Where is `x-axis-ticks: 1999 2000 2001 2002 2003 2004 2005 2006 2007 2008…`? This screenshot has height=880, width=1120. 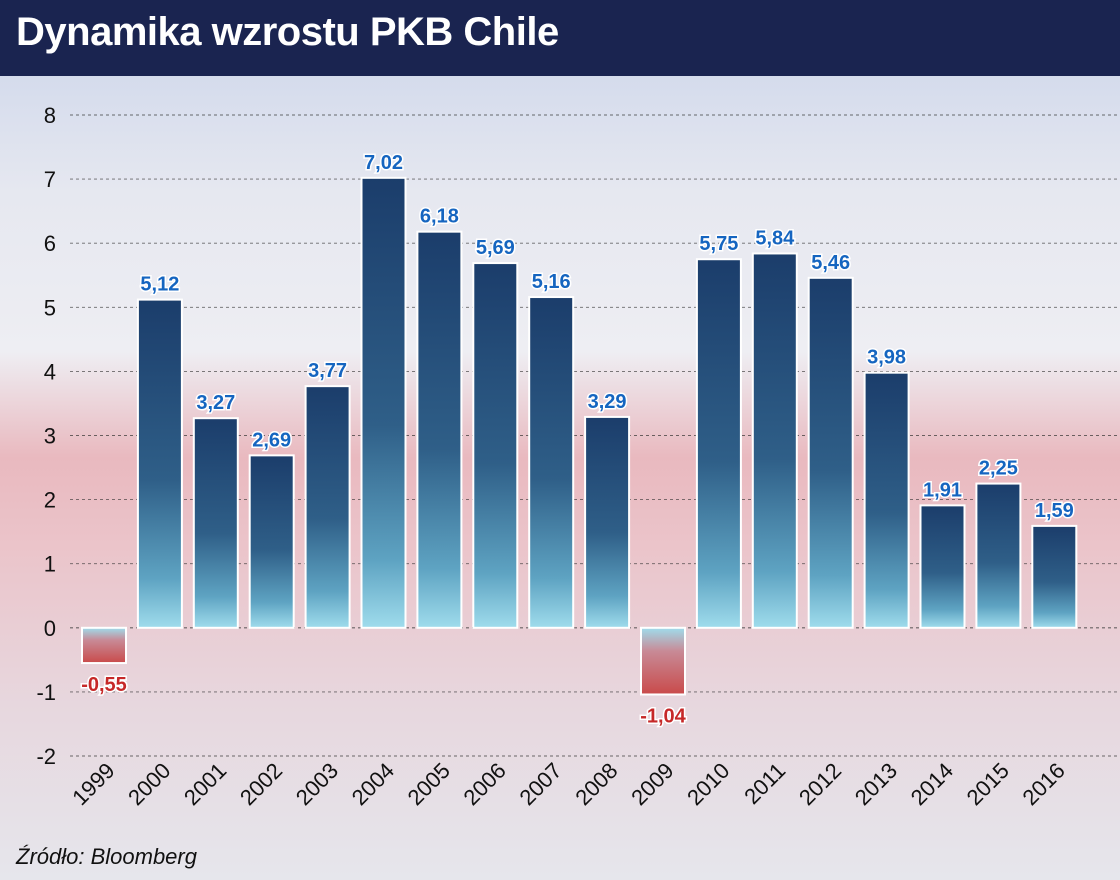 x-axis-ticks: 1999 2000 2001 2002 2003 2004 2005 2006 2007 2008… is located at coordinates (568, 784).